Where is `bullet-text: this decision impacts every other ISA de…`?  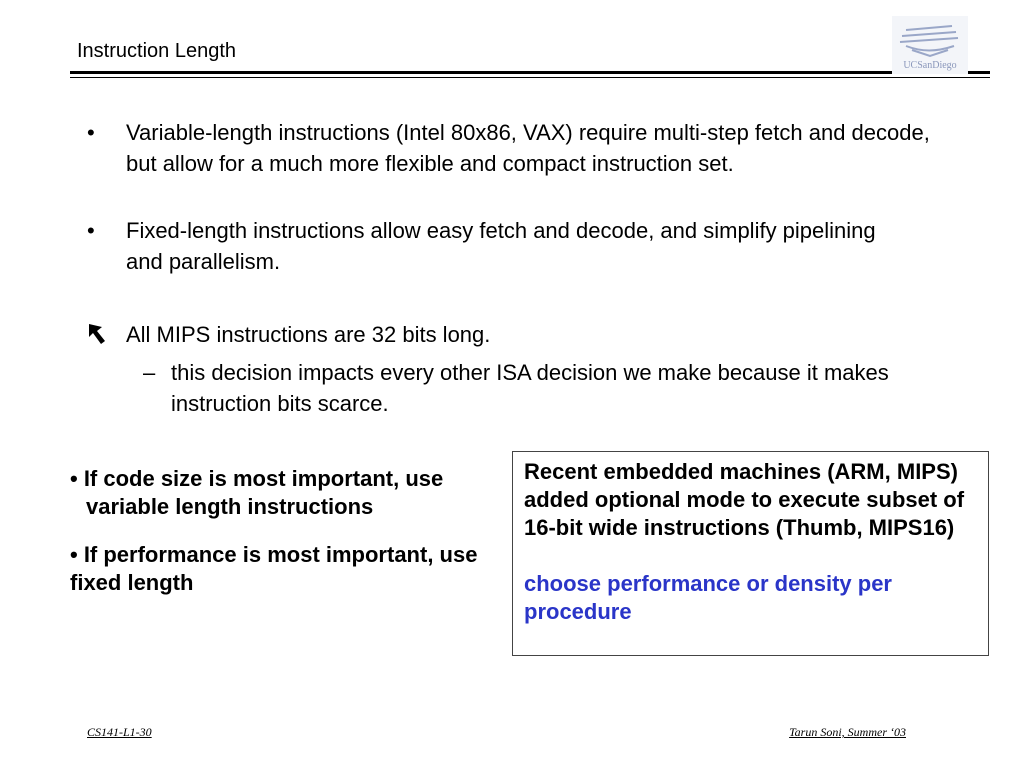 bullet-text: this decision impacts every other ISA de… is located at coordinates (530, 388).